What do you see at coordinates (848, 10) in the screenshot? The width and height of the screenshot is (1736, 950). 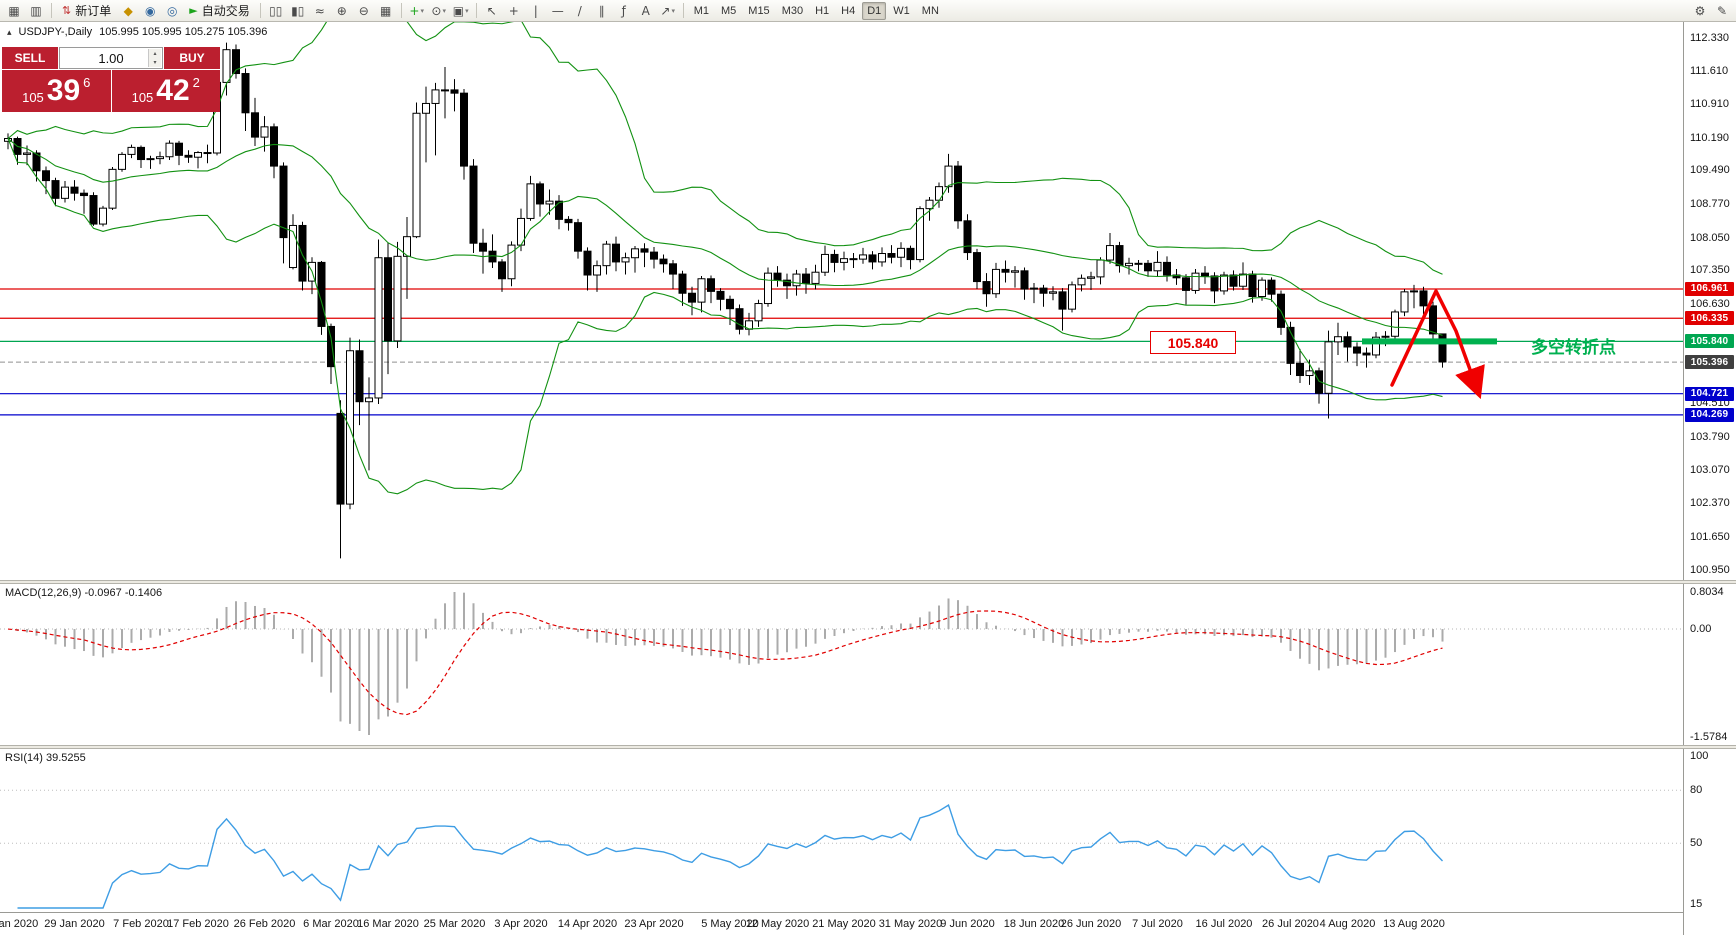 I see `timeframe-h4: H4` at bounding box center [848, 10].